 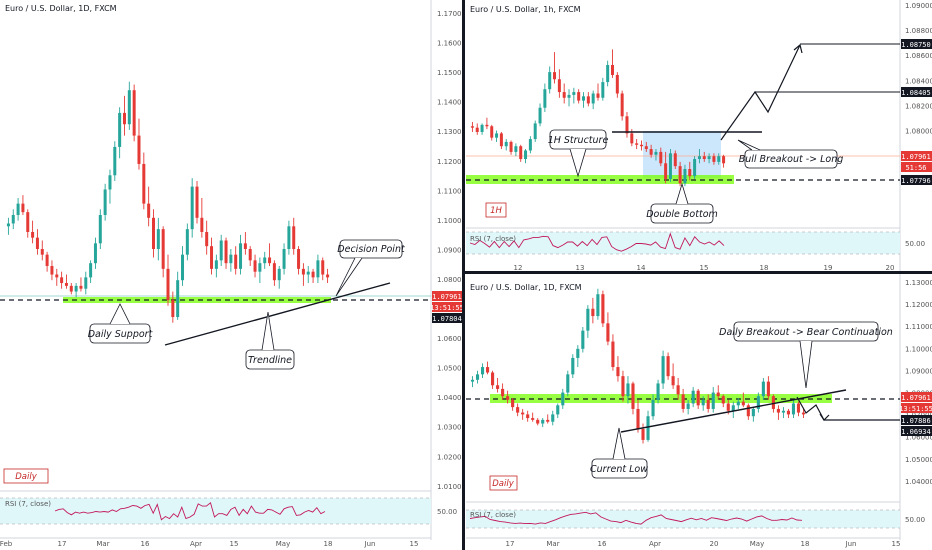 What do you see at coordinates (918, 438) in the screenshot?
I see `price-tick-label: 1.06000` at bounding box center [918, 438].